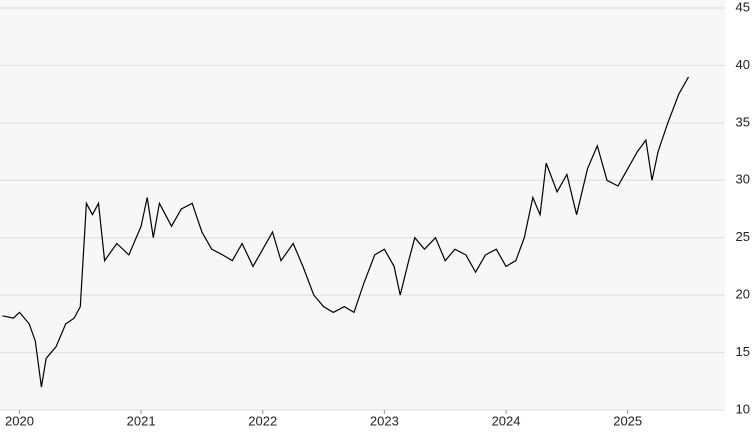 The width and height of the screenshot is (753, 435). Describe the element at coordinates (743, 7) in the screenshot. I see `y-tick-label: 45` at that location.